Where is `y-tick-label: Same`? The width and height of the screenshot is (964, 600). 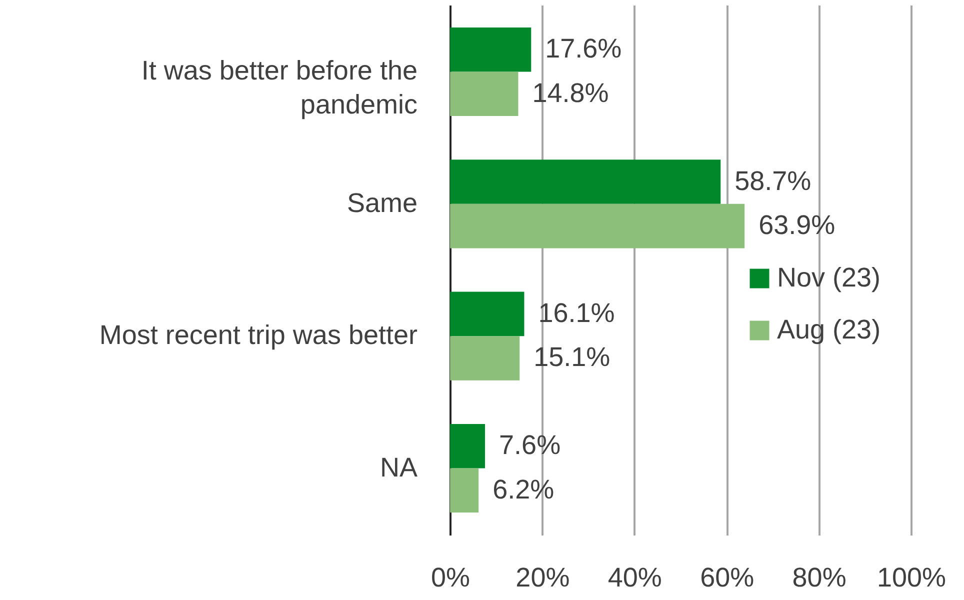
y-tick-label: Same is located at coordinates (382, 203).